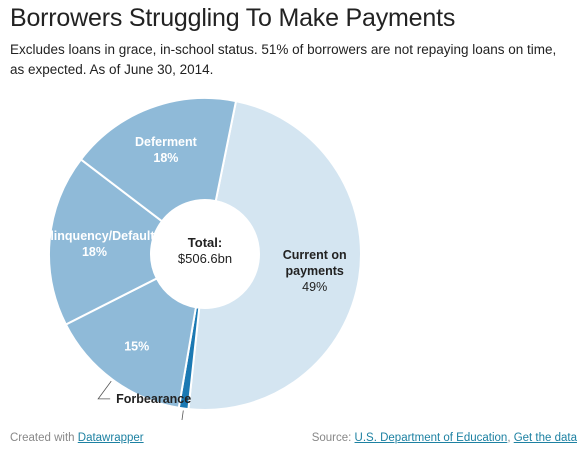 The image size is (587, 460). What do you see at coordinates (44, 438) in the screenshot?
I see `footer-created-prefix: Created with` at bounding box center [44, 438].